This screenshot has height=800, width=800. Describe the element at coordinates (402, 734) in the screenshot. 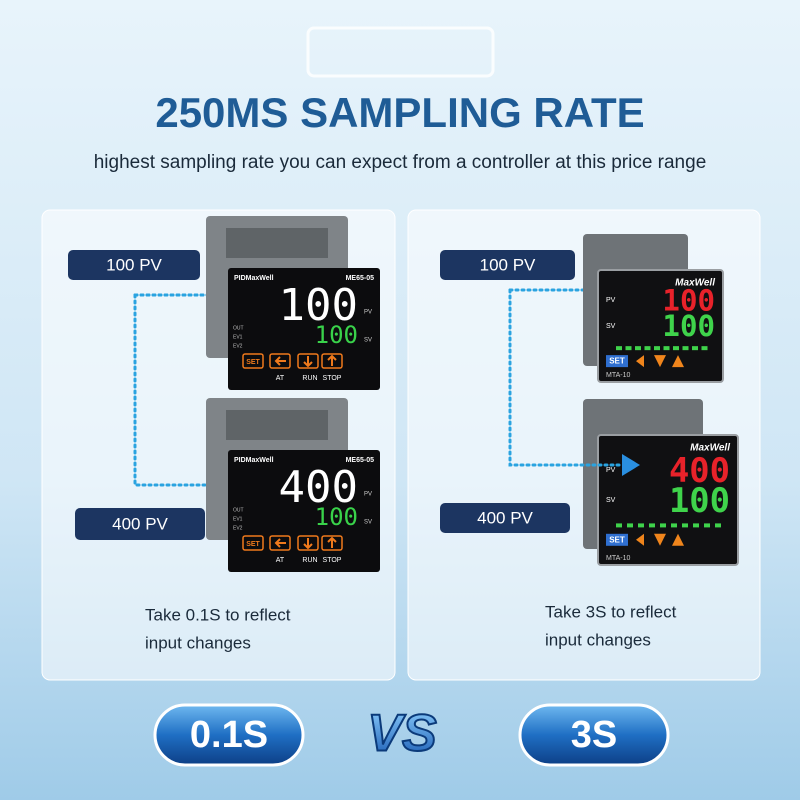

I see `vs: VS` at that location.